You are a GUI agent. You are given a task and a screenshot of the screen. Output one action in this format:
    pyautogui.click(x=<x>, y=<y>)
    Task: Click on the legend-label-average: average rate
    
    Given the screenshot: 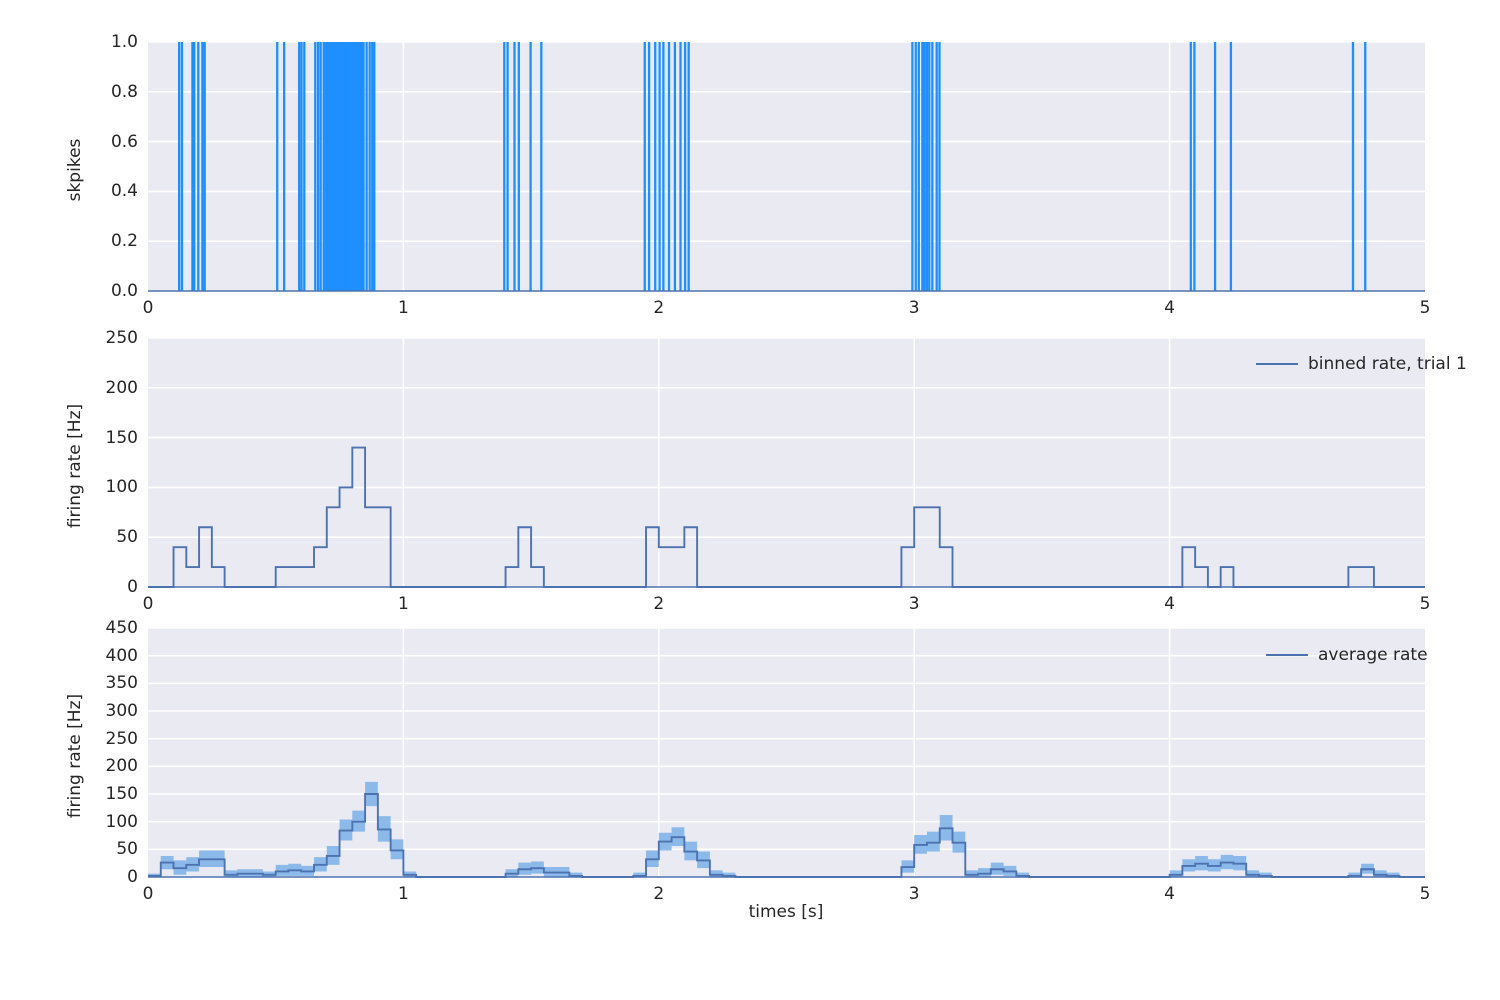 What is the action you would take?
    pyautogui.click(x=1373, y=655)
    